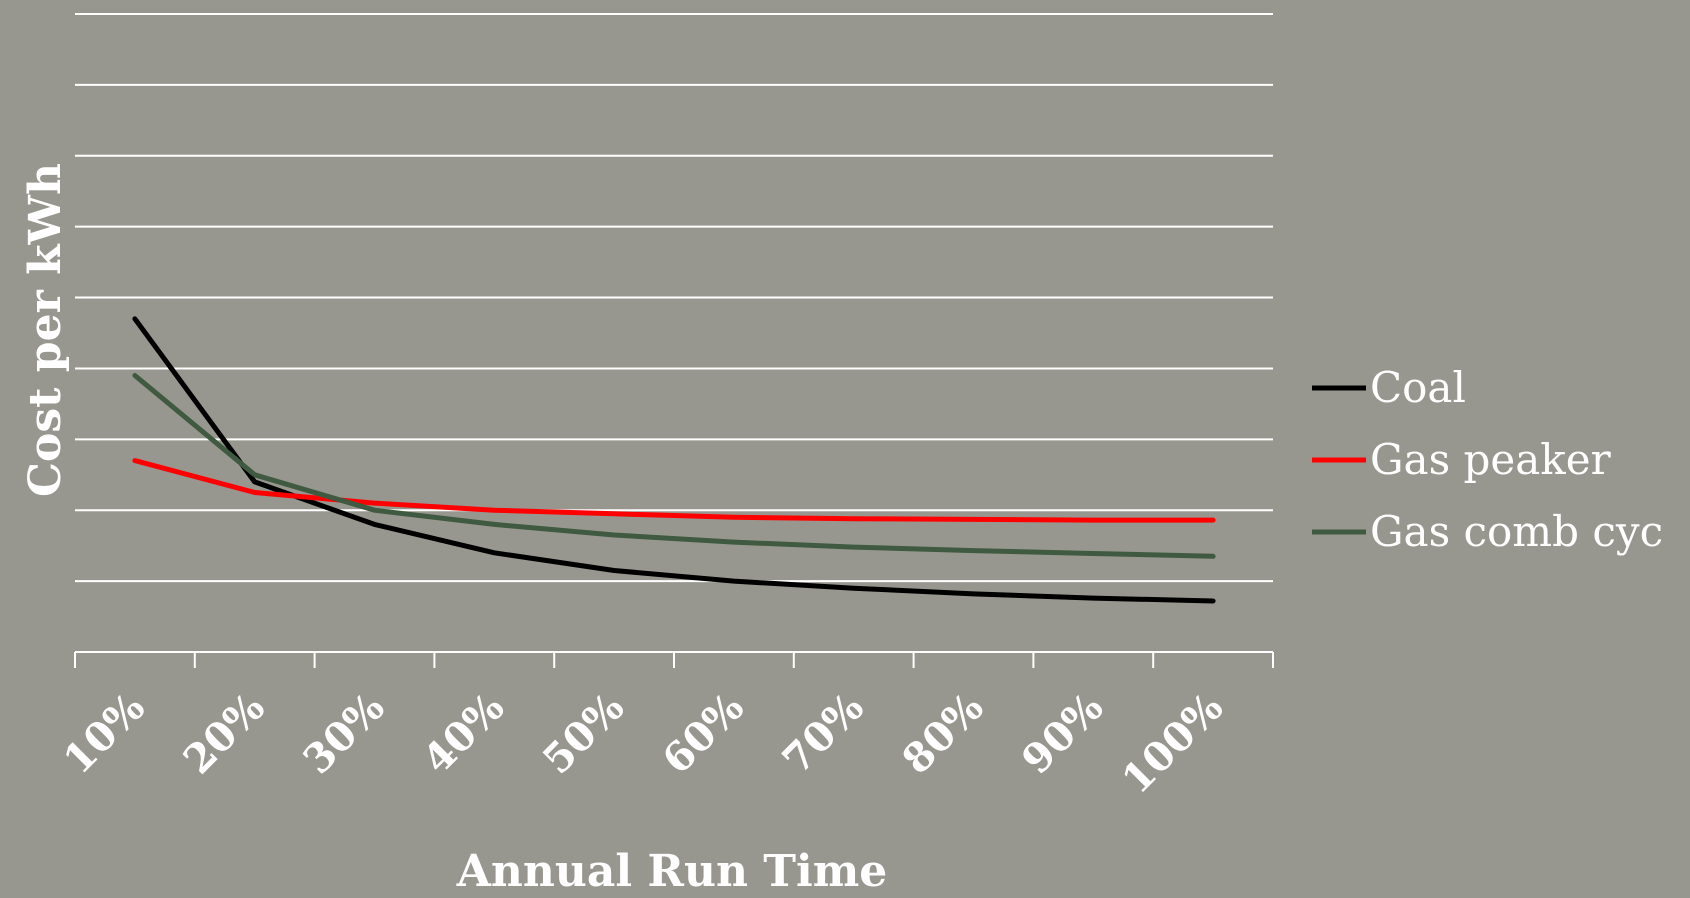 This screenshot has width=1690, height=898. Describe the element at coordinates (822, 733) in the screenshot. I see `x-tick-label: 70%` at that location.